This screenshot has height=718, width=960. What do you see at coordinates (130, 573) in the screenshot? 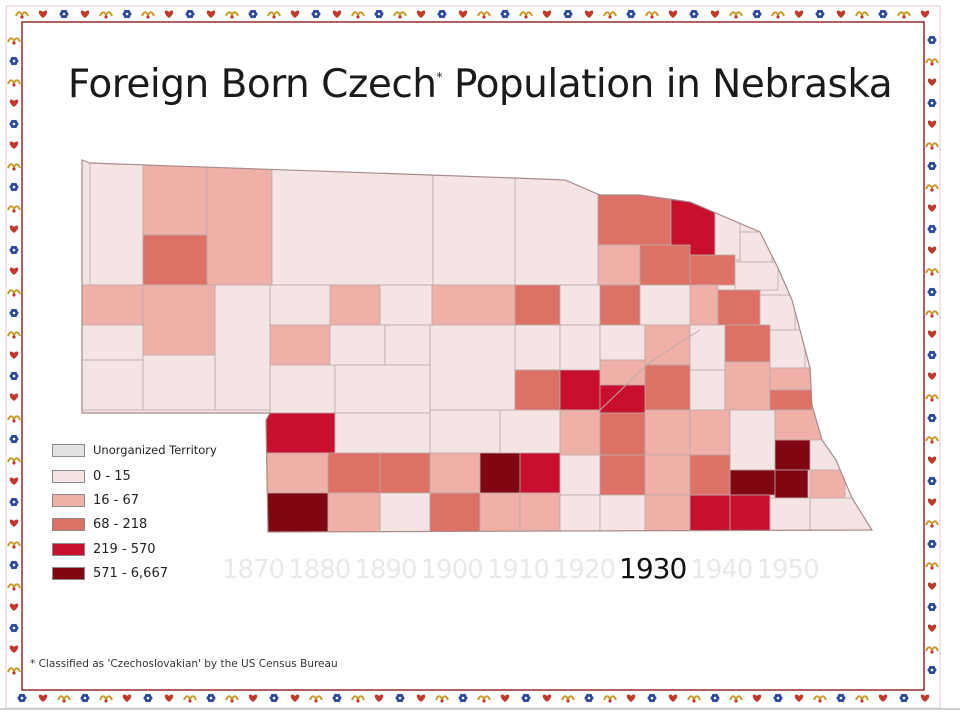
I see `legend-label: 571 - 6,667` at bounding box center [130, 573].